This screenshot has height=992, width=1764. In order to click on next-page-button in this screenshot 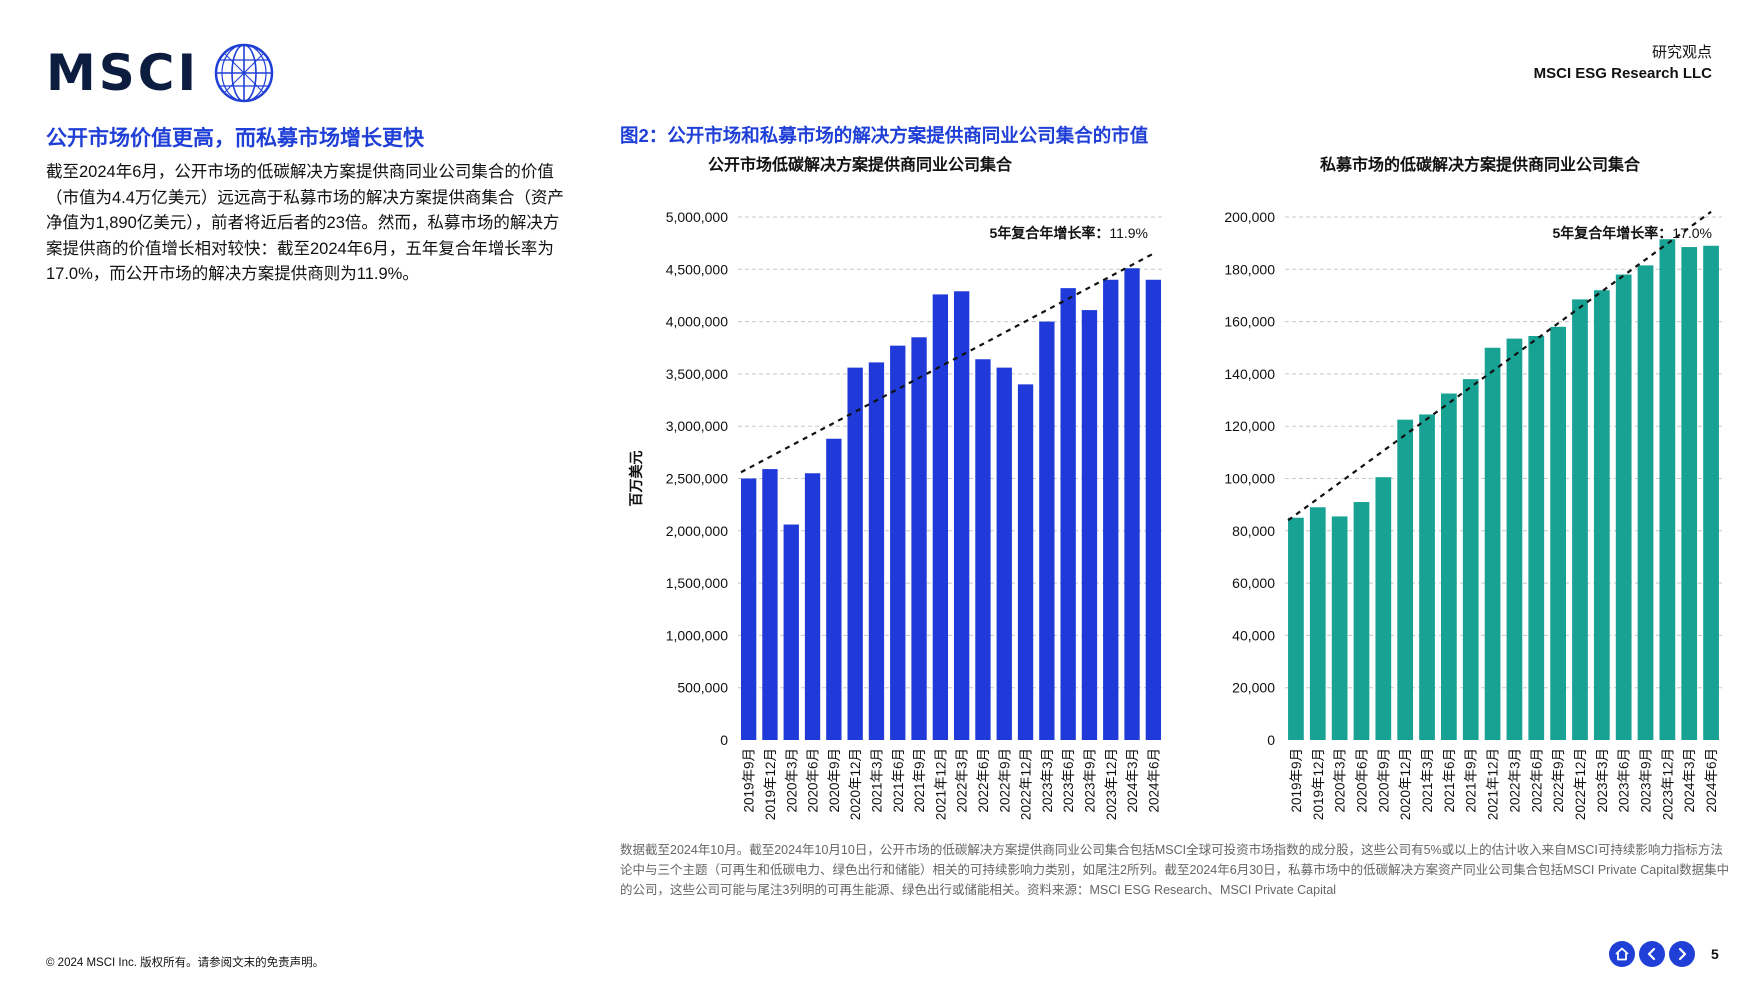, I will do `click(1682, 954)`.